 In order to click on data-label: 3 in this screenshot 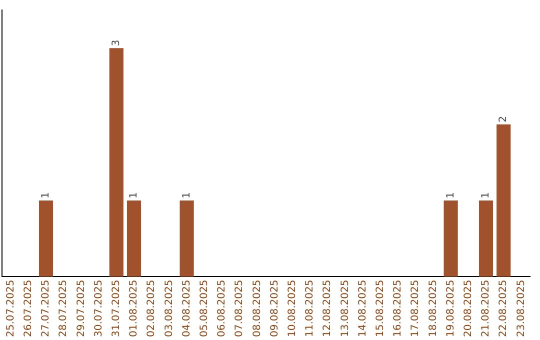, I will do `click(116, 43)`.